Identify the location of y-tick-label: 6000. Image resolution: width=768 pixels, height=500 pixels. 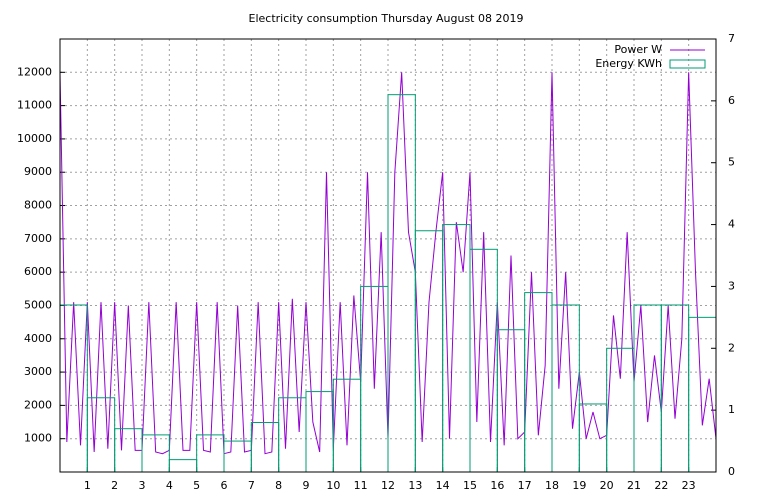
(38, 271).